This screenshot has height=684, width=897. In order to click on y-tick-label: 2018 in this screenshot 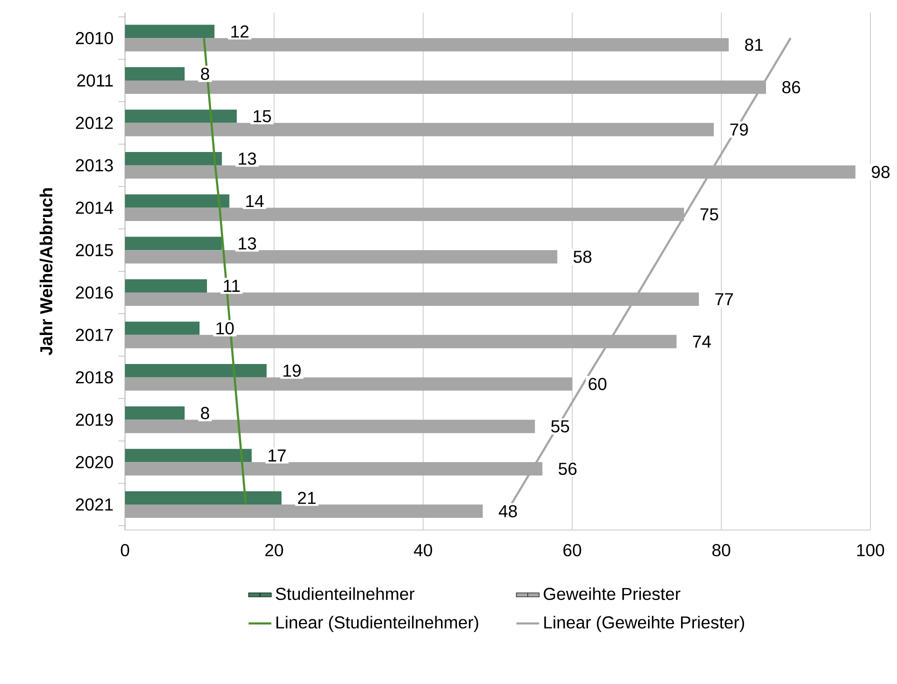, I will do `click(94, 377)`.